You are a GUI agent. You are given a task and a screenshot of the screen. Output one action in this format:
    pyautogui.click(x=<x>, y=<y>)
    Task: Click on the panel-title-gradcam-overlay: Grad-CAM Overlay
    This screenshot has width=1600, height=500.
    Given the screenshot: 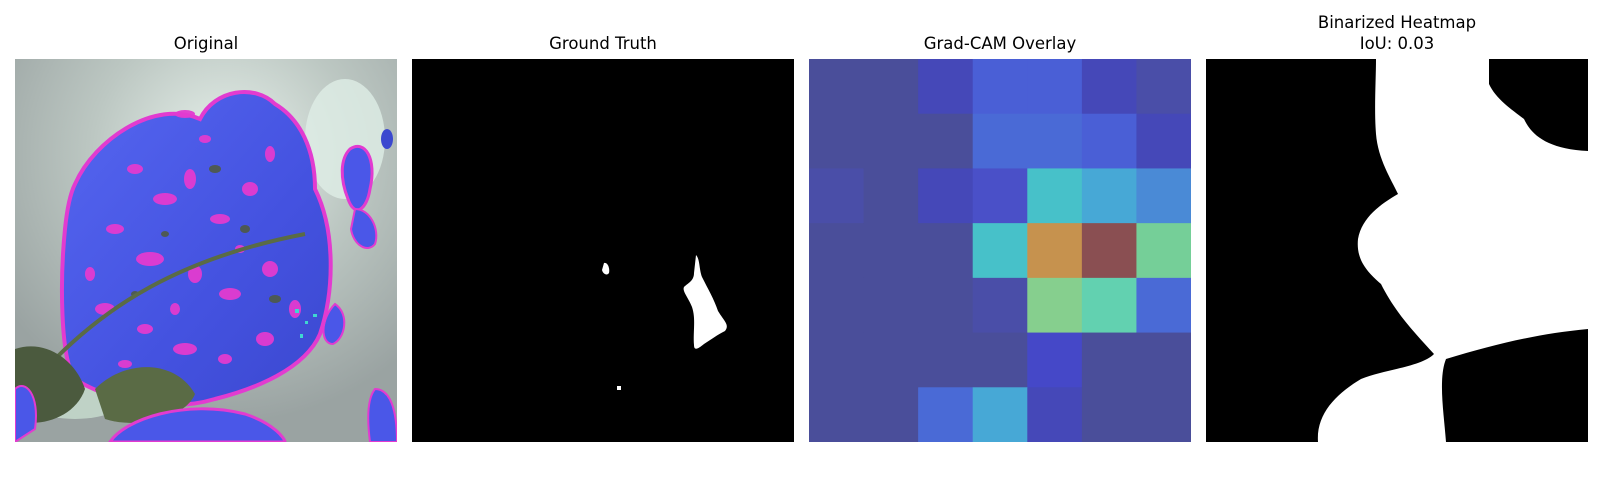 What is the action you would take?
    pyautogui.click(x=1000, y=43)
    